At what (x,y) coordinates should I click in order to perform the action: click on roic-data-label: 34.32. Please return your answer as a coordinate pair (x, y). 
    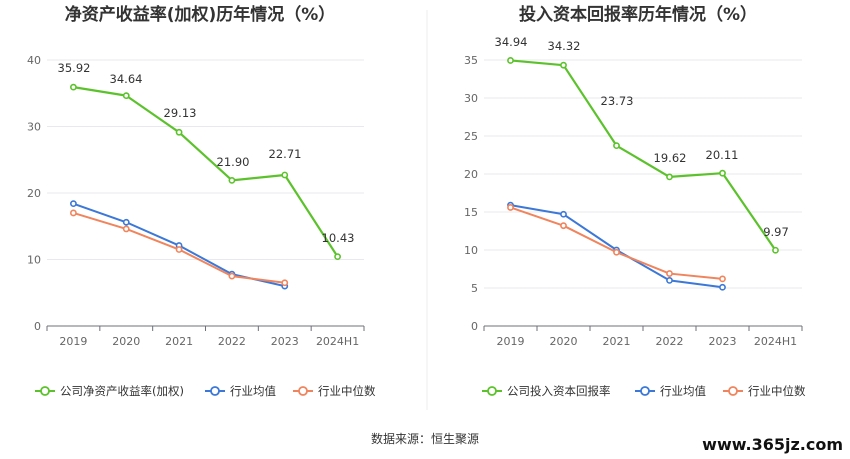
    Looking at the image, I should click on (564, 46).